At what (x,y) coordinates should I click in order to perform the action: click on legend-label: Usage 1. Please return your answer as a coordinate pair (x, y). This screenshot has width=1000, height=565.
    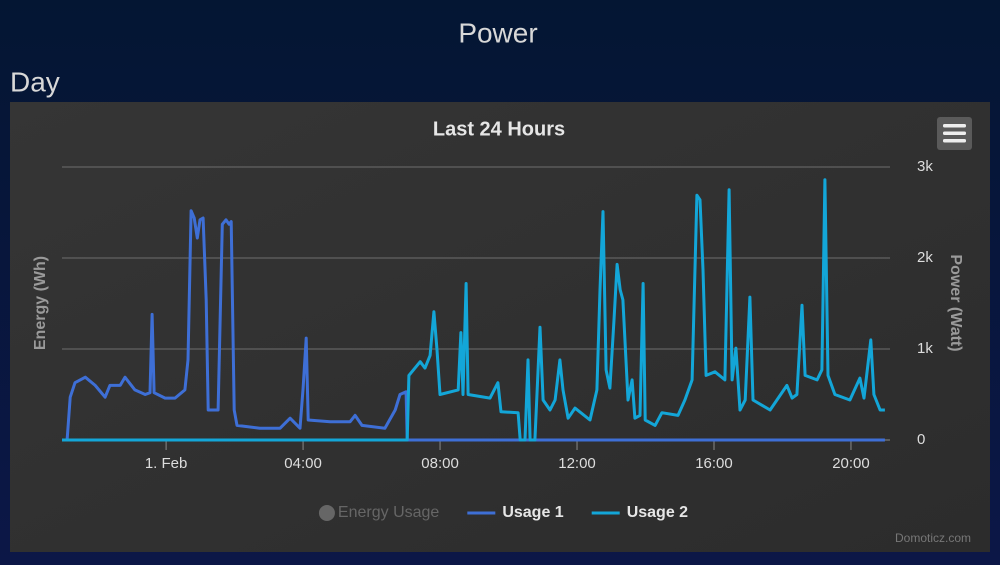
    Looking at the image, I should click on (532, 512).